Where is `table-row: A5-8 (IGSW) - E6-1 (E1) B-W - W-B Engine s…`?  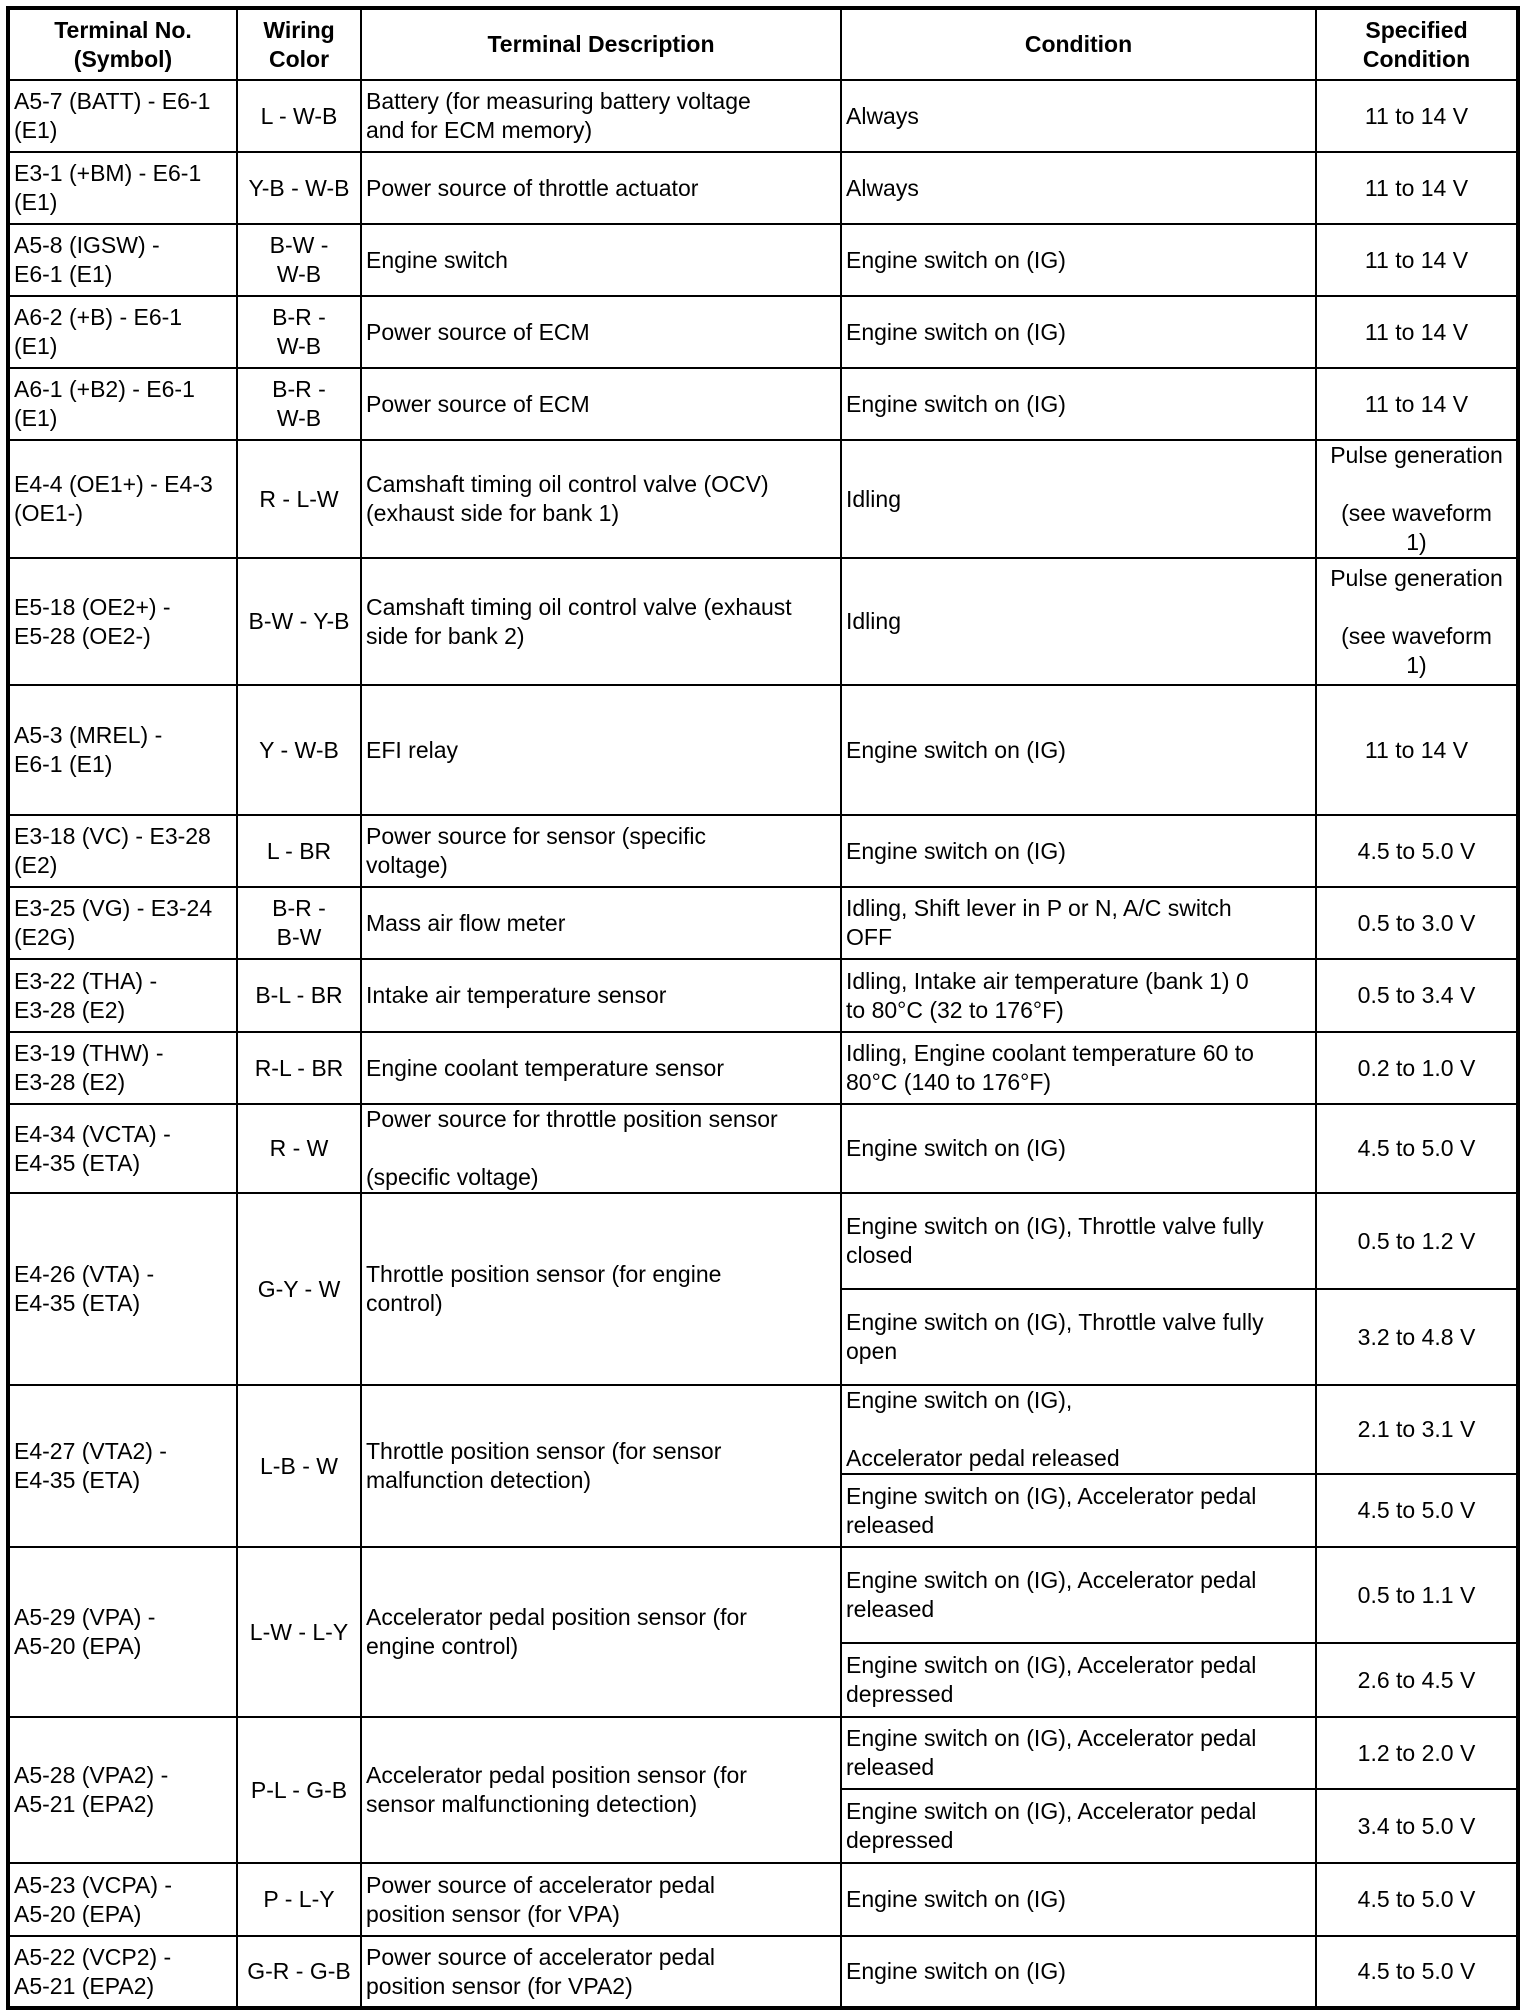
table-row: A5-8 (IGSW) - E6-1 (E1) B-W - W-B Engine s… is located at coordinates (763, 260).